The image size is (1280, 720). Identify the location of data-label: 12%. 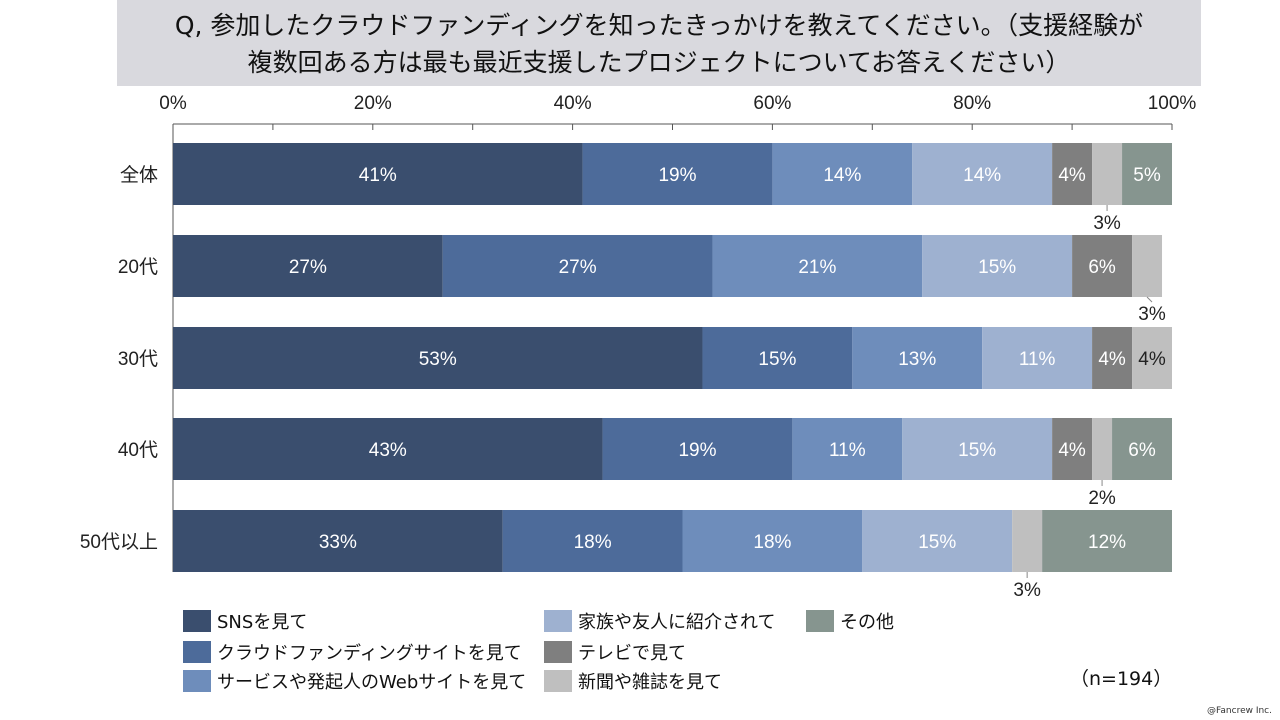
(1107, 542).